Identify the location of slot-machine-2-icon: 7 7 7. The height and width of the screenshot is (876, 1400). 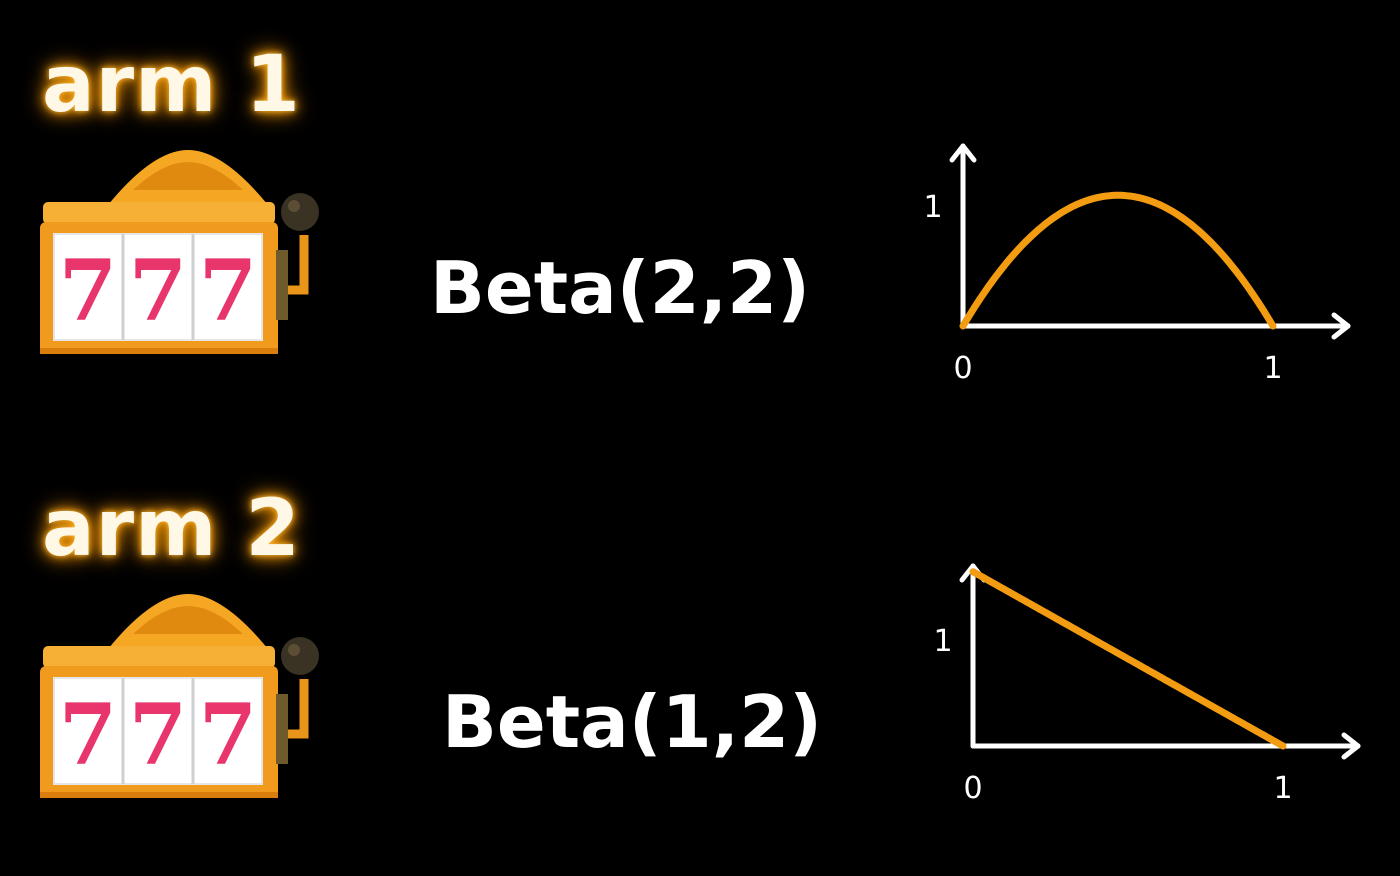
(179, 696).